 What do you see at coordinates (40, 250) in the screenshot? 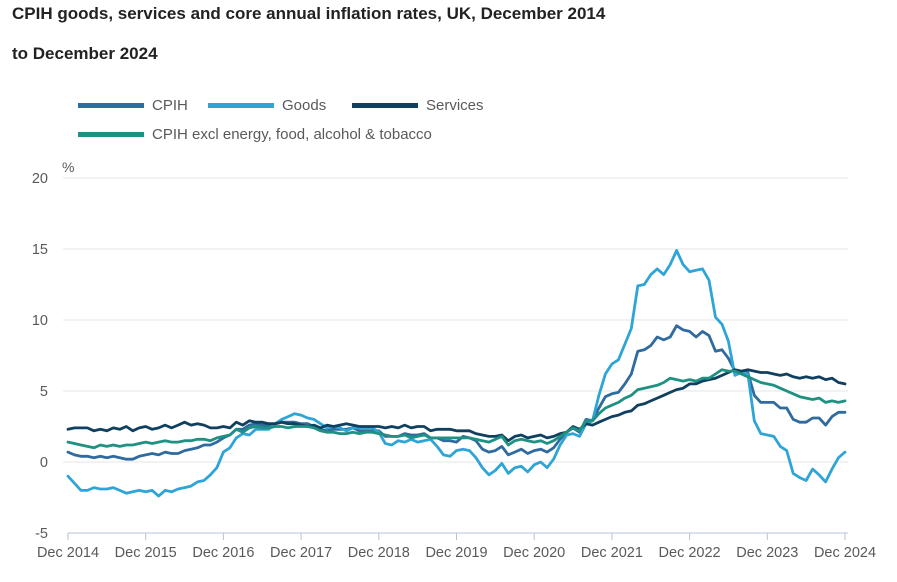
I see `y-tick-label: 15` at bounding box center [40, 250].